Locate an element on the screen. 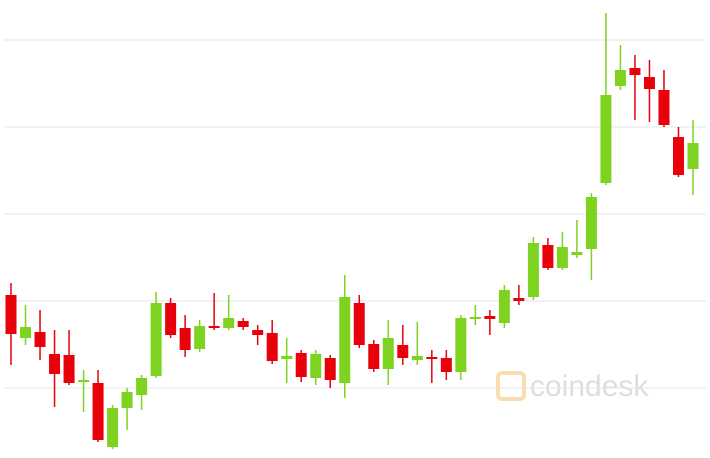  watermark-text: coindesk is located at coordinates (589, 386).